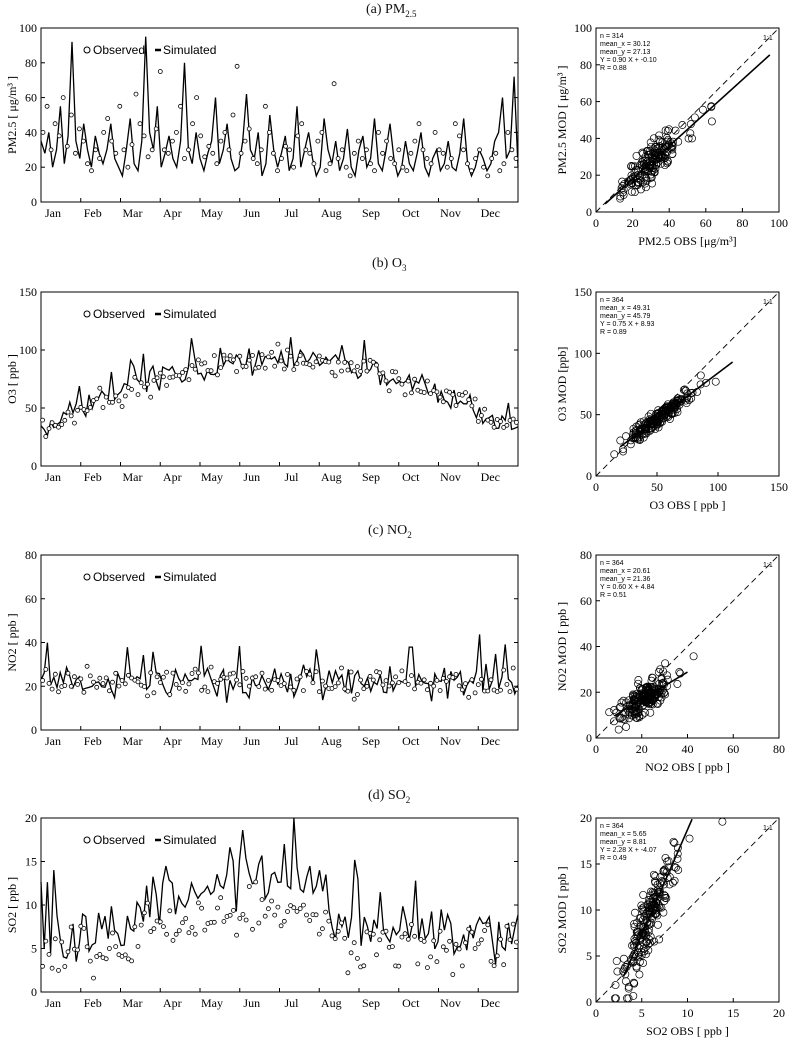 The image size is (799, 1040). Describe the element at coordinates (411, 741) in the screenshot. I see `ts-x-tick-label: Oct` at that location.